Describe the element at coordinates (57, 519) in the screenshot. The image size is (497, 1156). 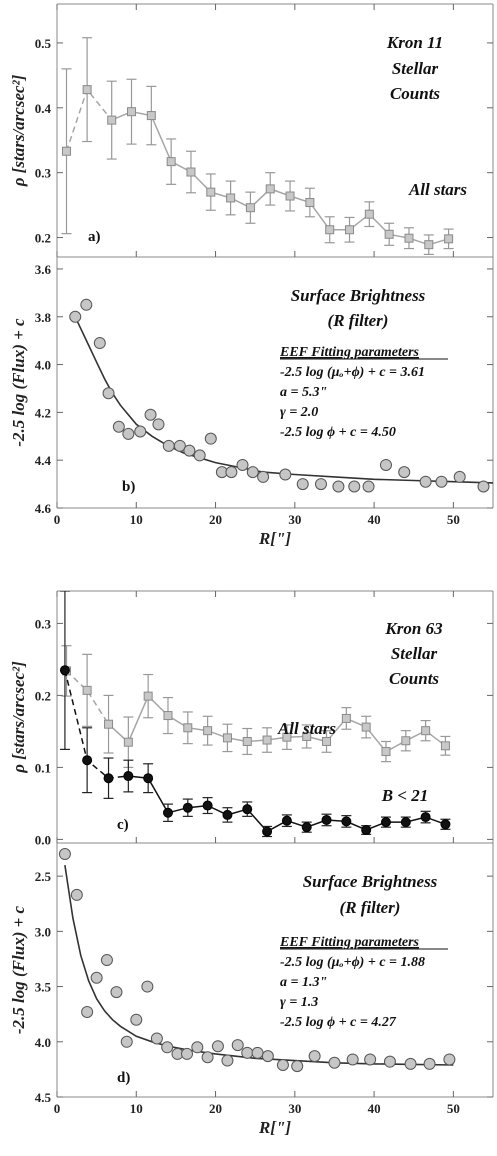
I see `x-tick-label: 0` at that location.